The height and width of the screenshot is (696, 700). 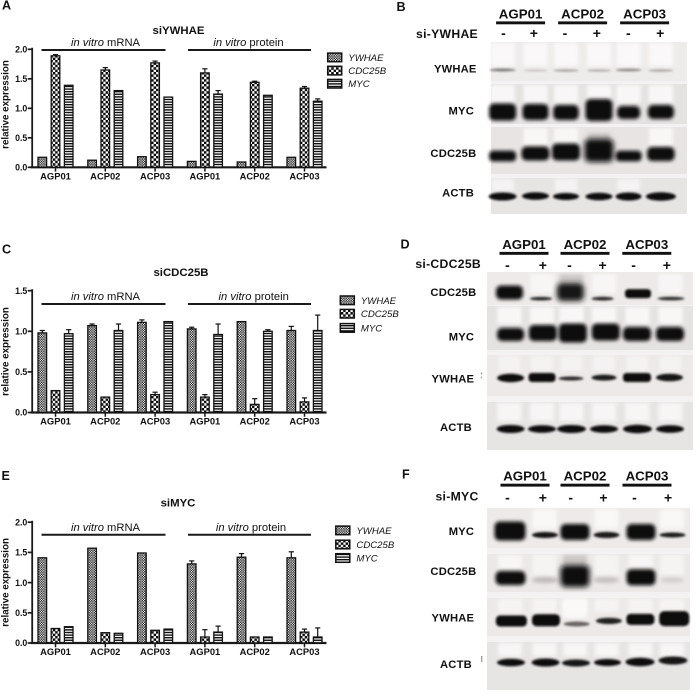 I want to click on svg-text: A, so click(x=6, y=6).